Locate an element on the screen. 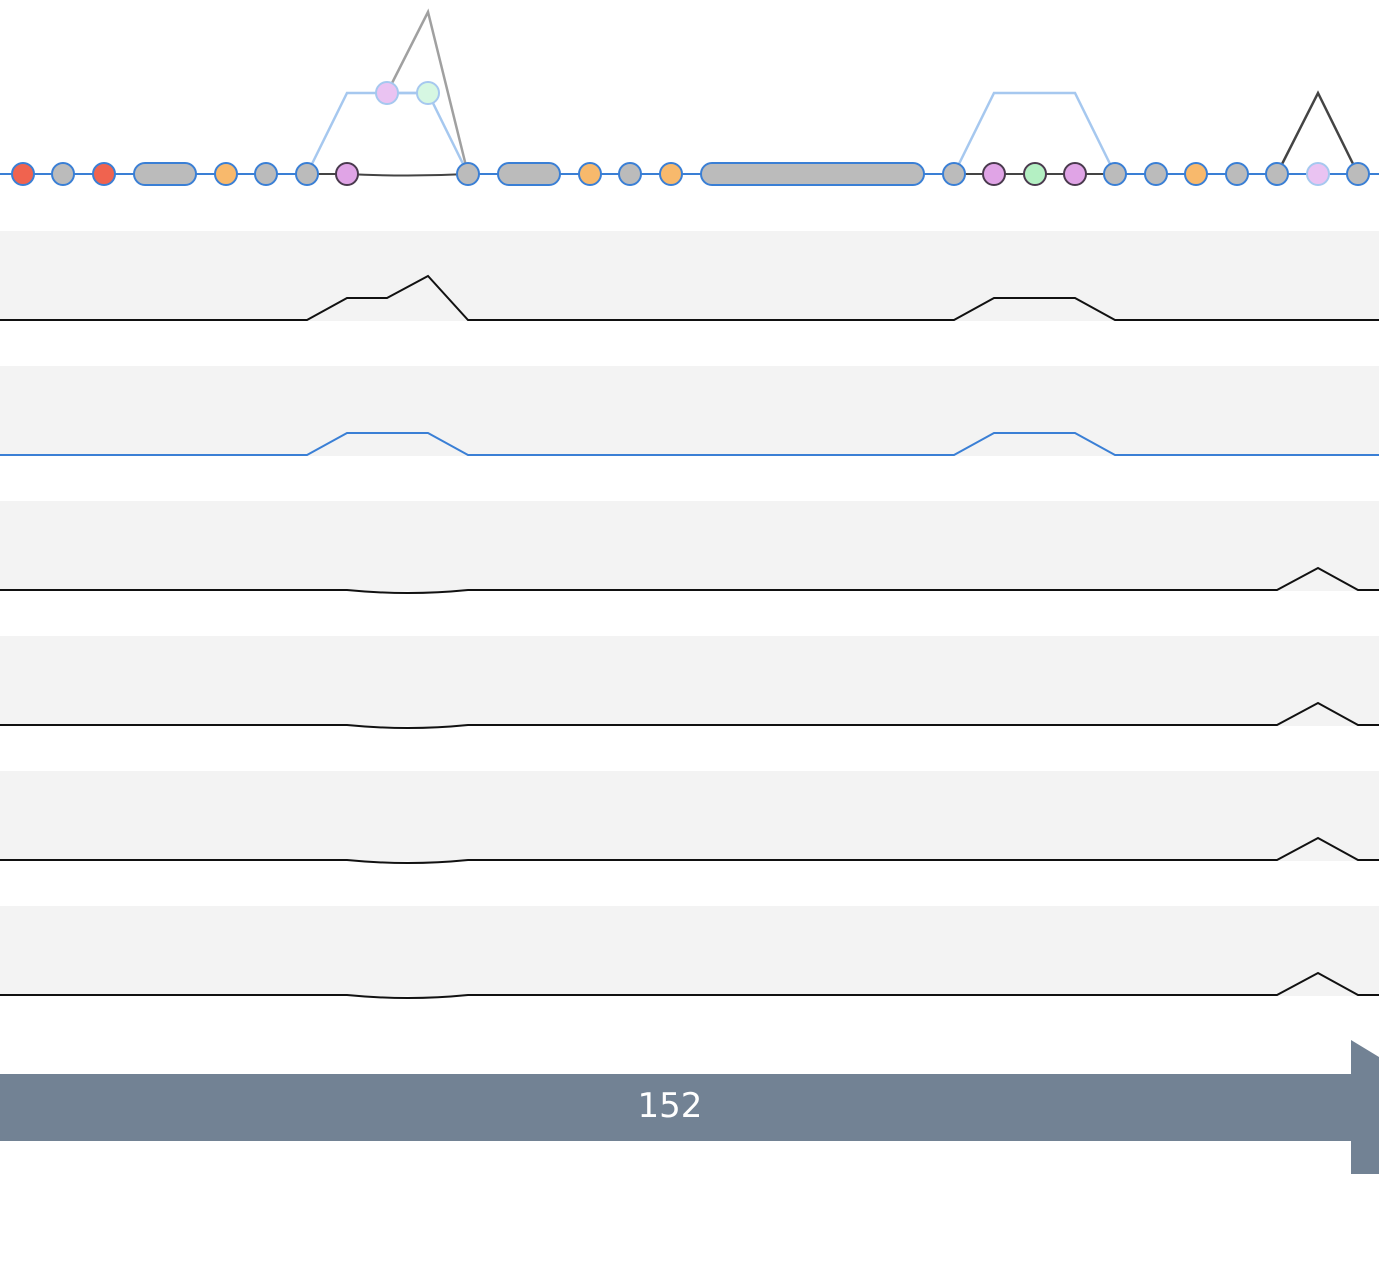 Image resolution: width=1379 pixels, height=1261 pixels. variation-graph is located at coordinates (689, 97).